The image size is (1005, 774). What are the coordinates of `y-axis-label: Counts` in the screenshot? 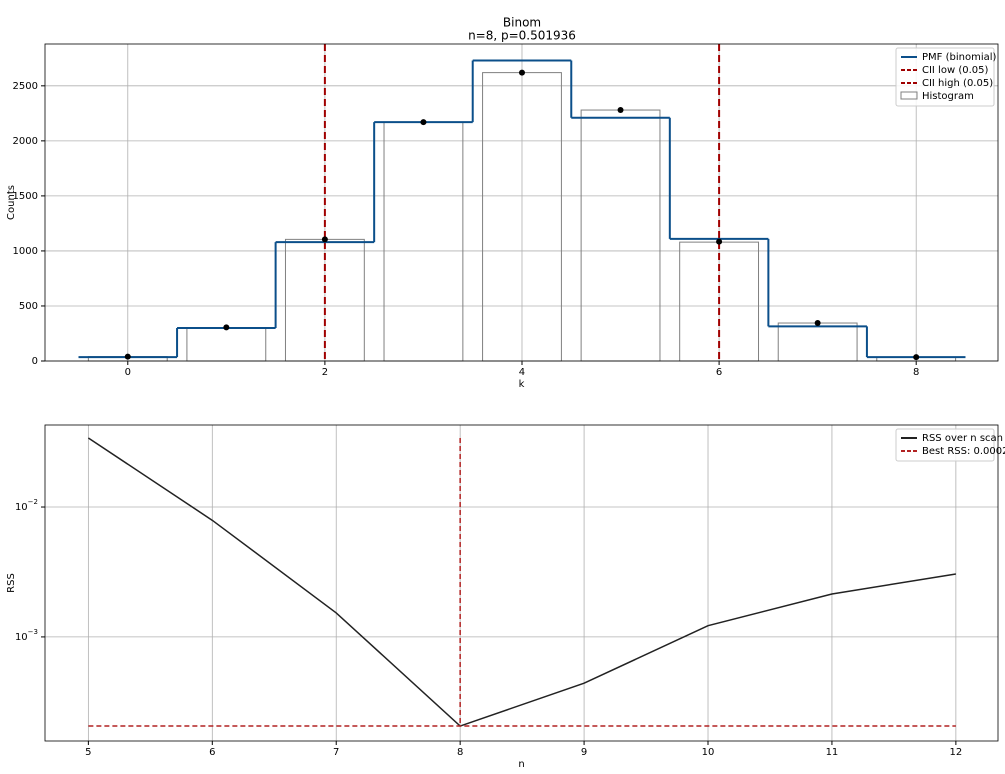 It's located at (11, 202).